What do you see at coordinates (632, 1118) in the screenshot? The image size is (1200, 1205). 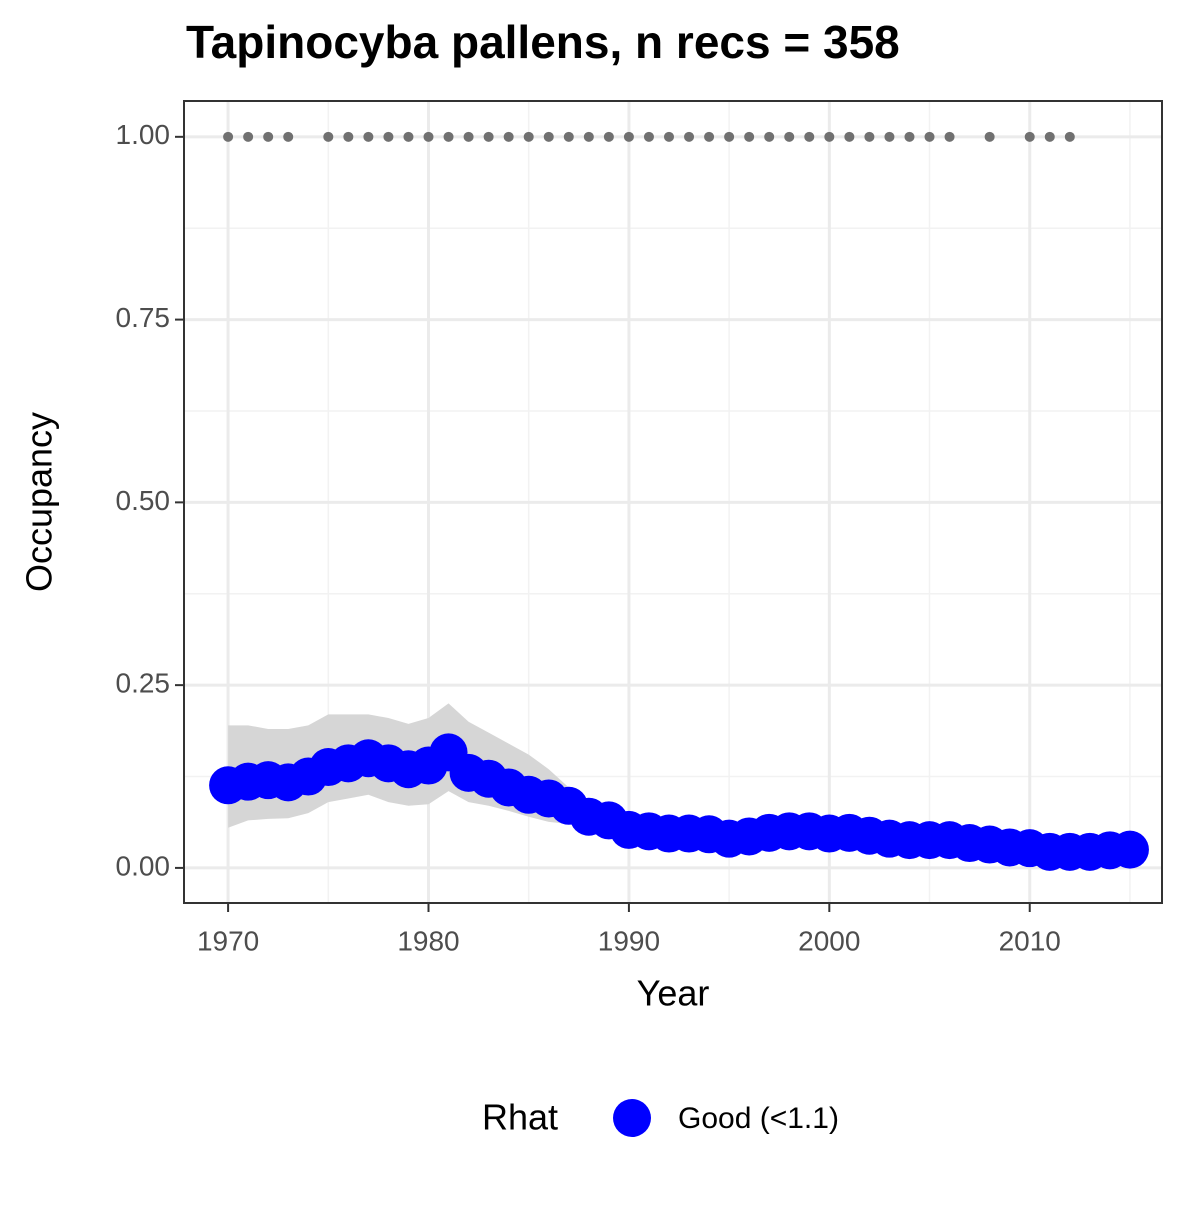 I see `legend-swatch` at bounding box center [632, 1118].